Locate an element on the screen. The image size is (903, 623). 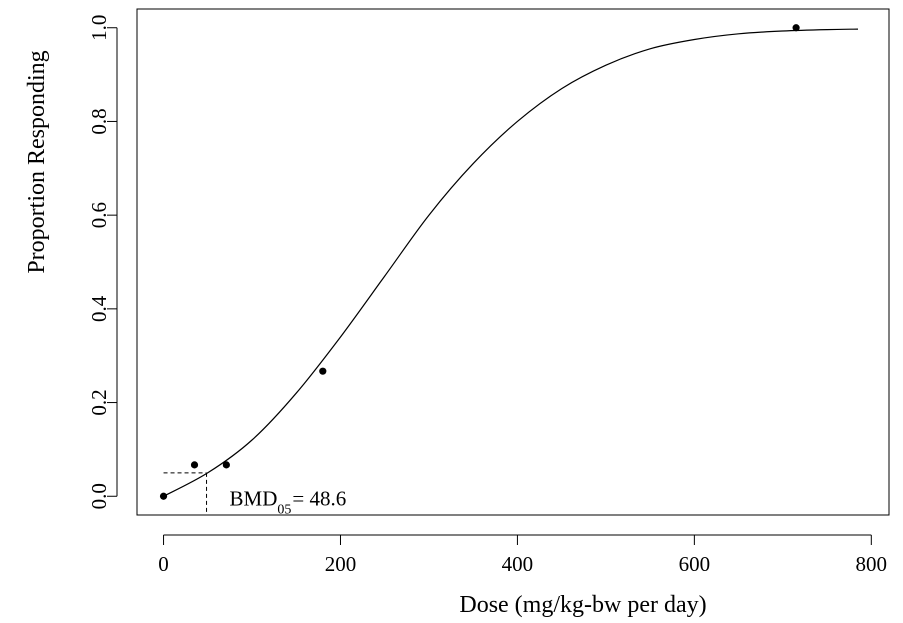
bmd-annotation: BMD05= 48.6 is located at coordinates (288, 501).